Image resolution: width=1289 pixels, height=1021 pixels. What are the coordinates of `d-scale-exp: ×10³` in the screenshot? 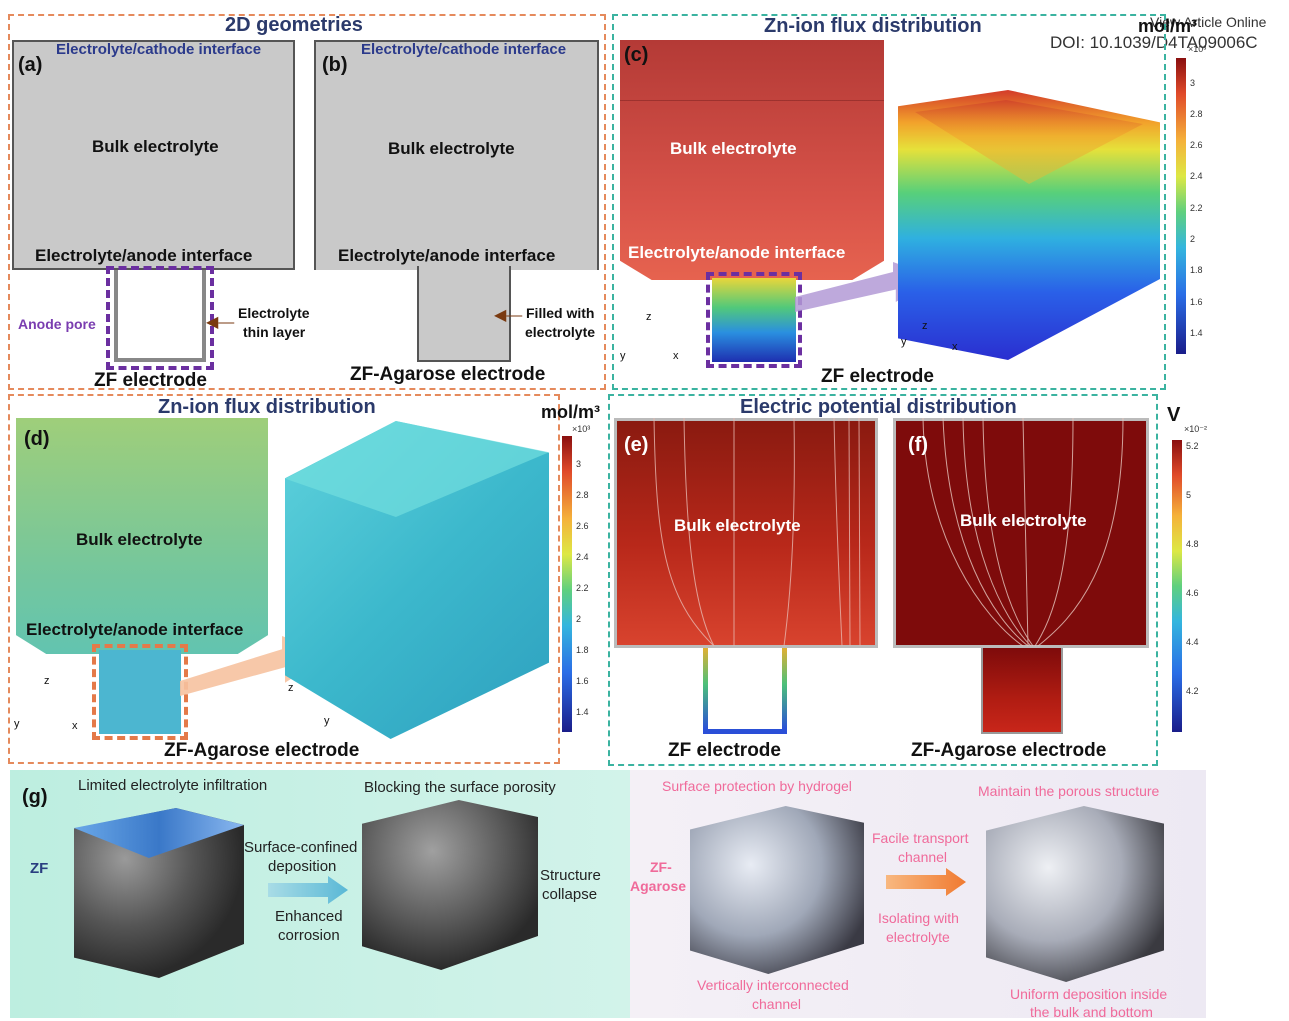 It's located at (581, 429).